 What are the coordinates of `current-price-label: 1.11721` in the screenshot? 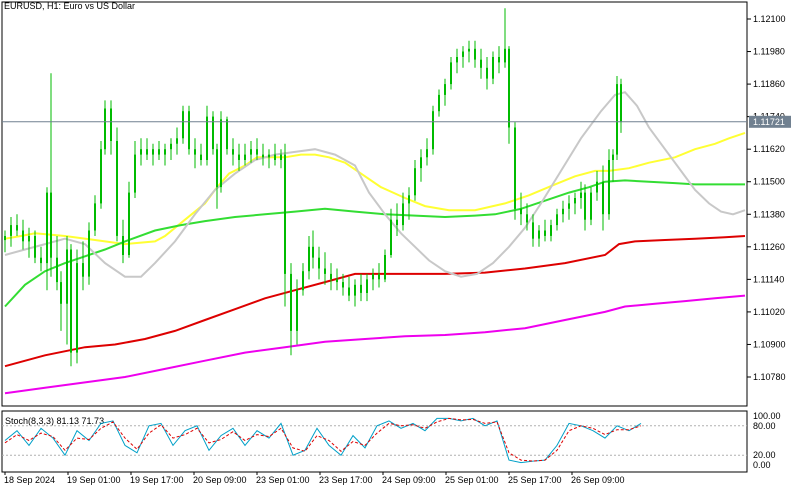 It's located at (769, 122).